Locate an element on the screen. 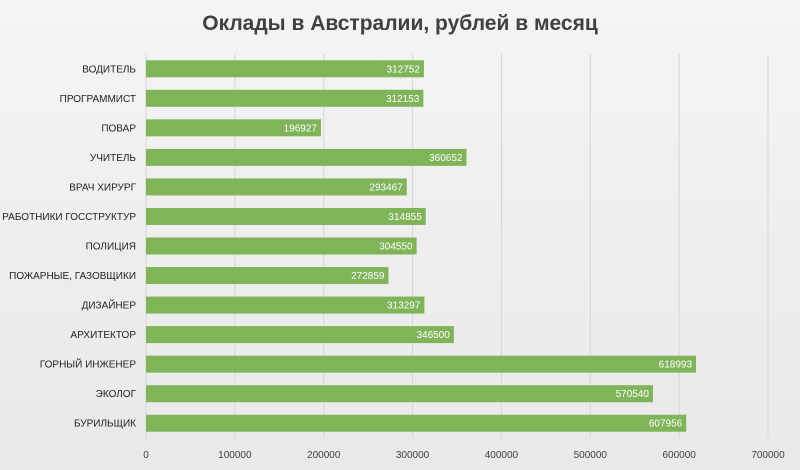 The width and height of the screenshot is (800, 470). data-label: 618993 is located at coordinates (676, 365).